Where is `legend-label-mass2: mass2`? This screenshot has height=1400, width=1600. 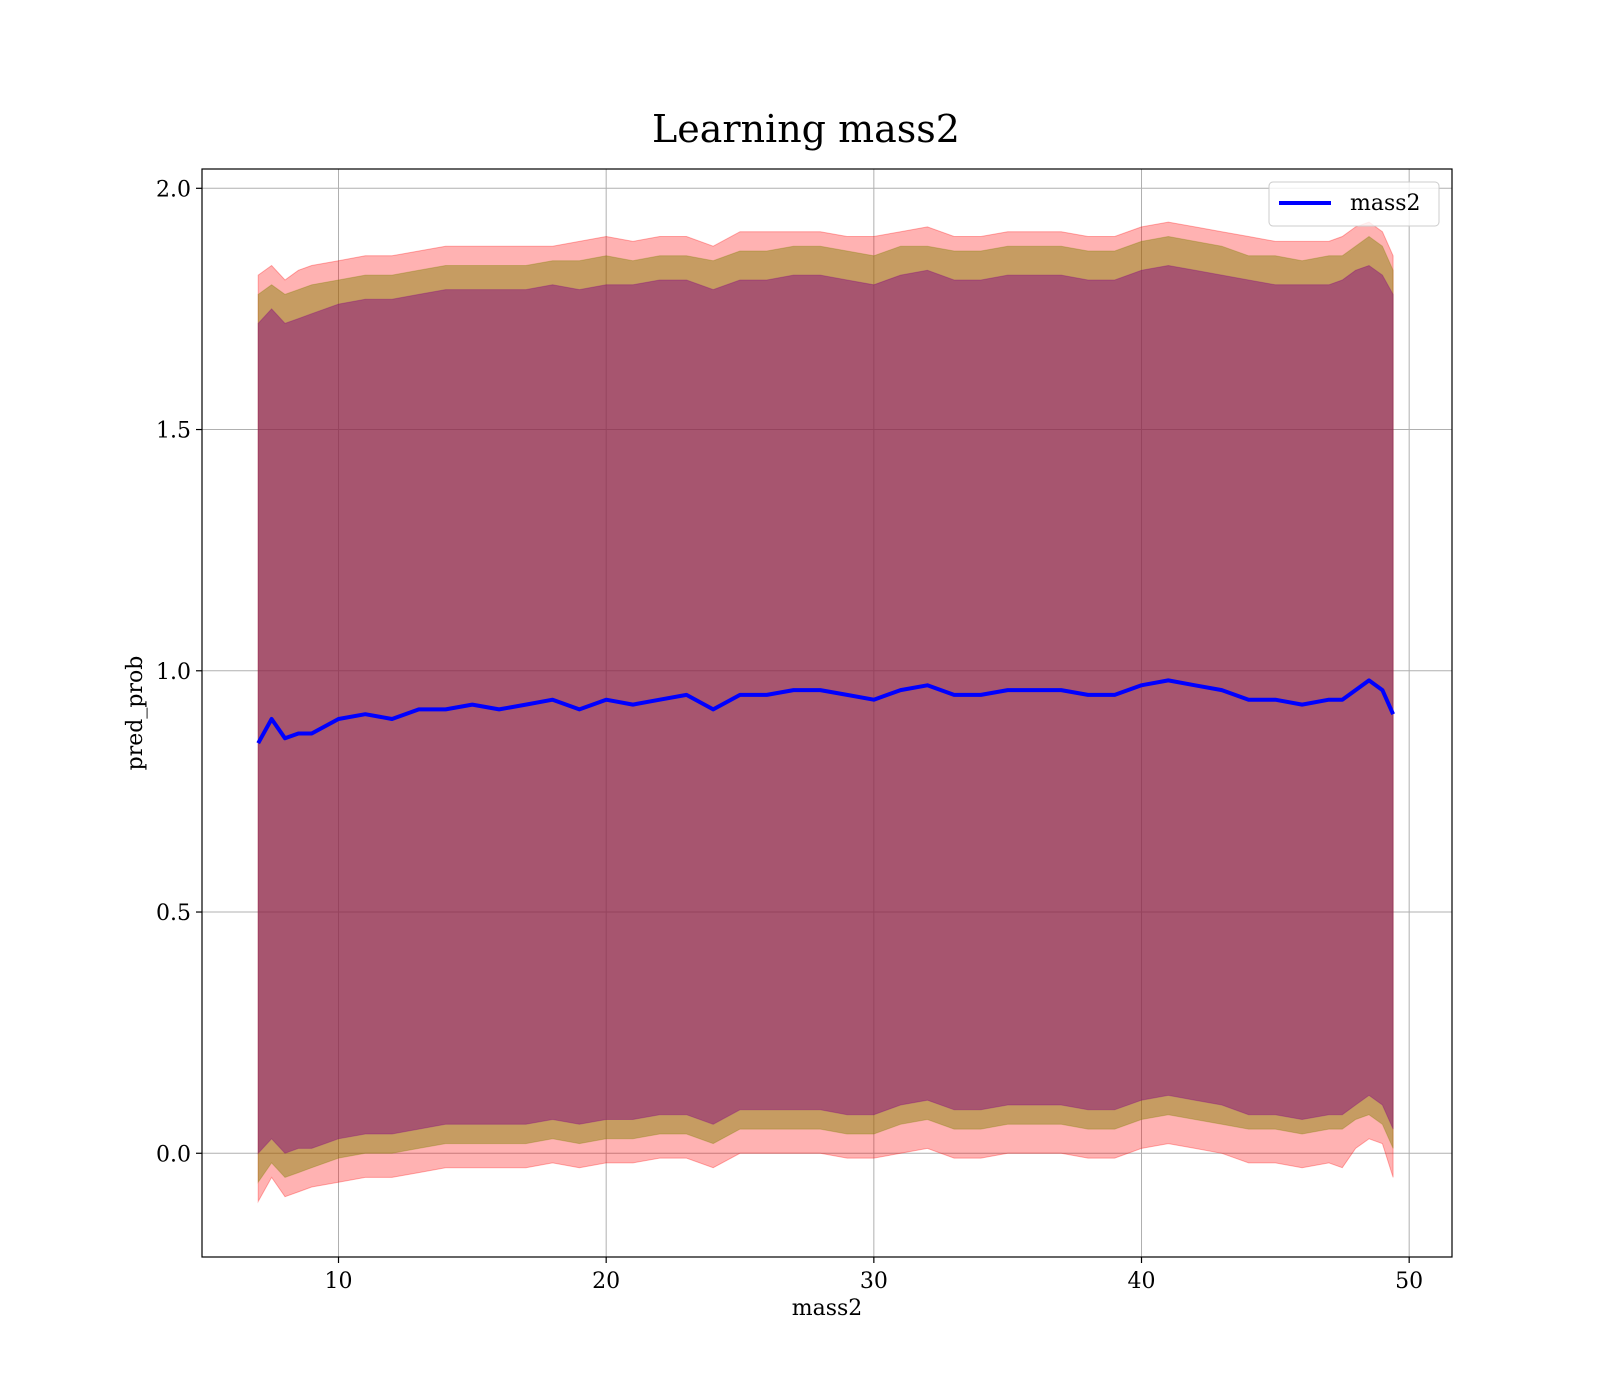 legend-label-mass2: mass2 is located at coordinates (1385, 203).